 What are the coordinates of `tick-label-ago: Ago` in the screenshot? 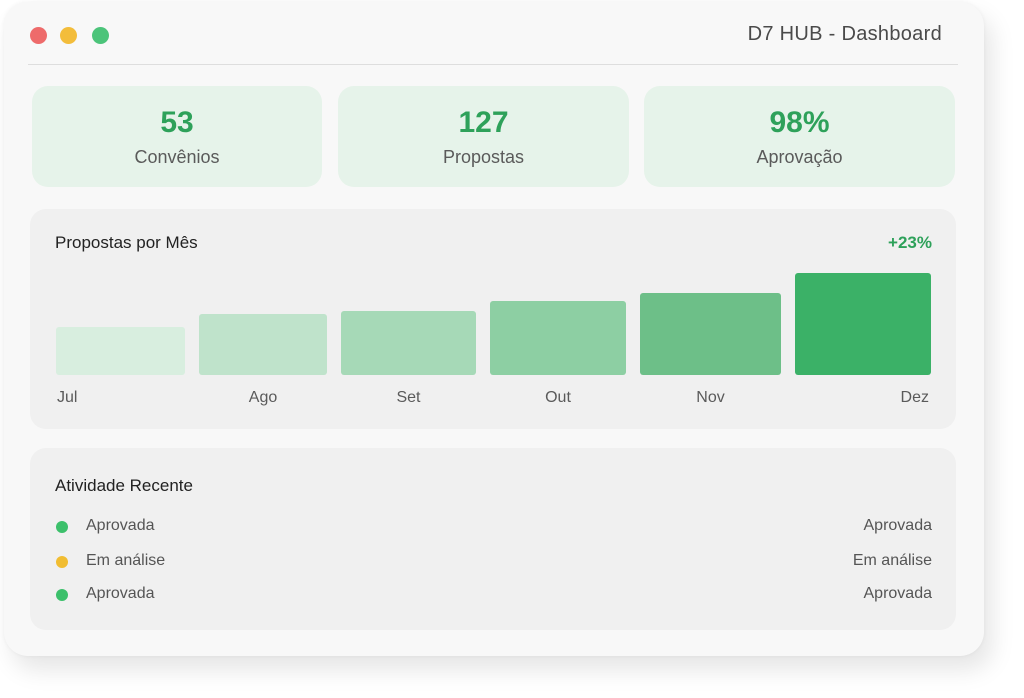 It's located at (263, 397).